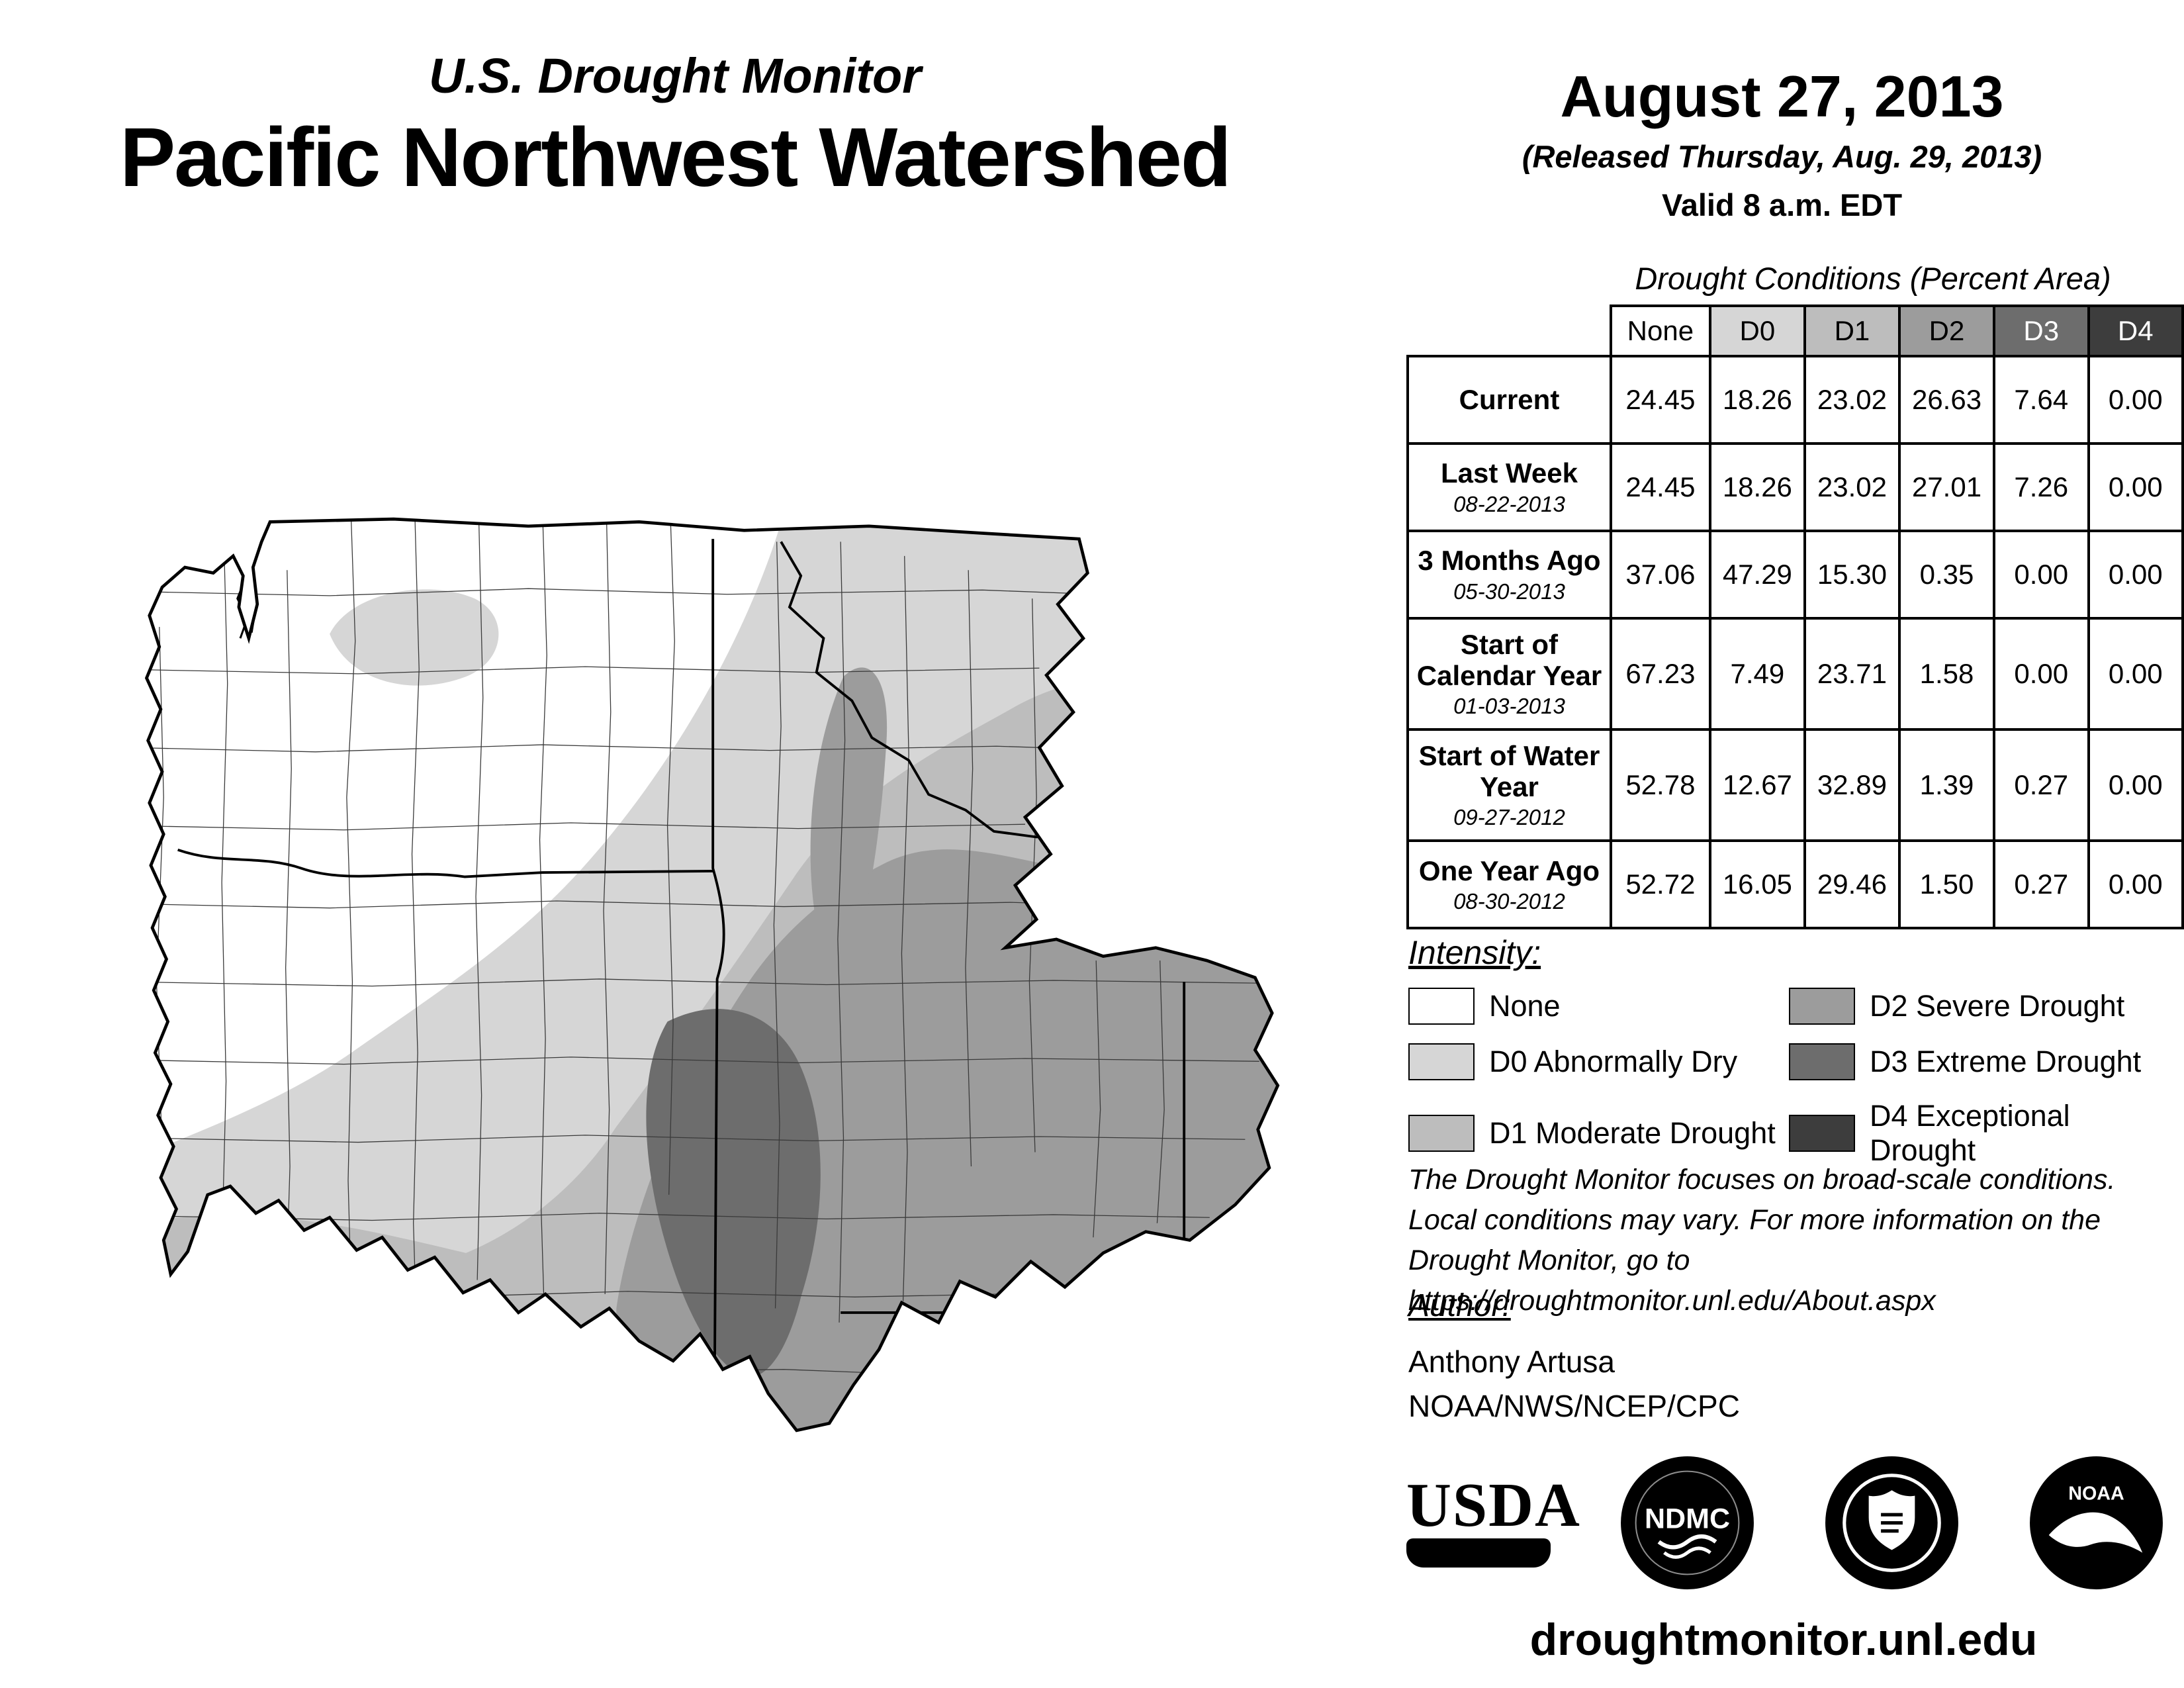  What do you see at coordinates (1660, 884) in the screenshot?
I see `value-cell: 52.72` at bounding box center [1660, 884].